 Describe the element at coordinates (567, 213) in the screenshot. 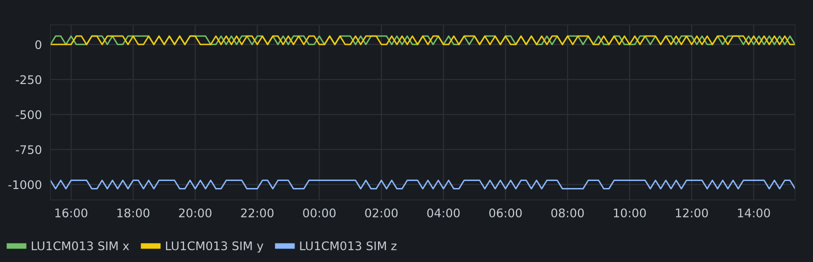

I see `x-tick-label: 08:00` at that location.